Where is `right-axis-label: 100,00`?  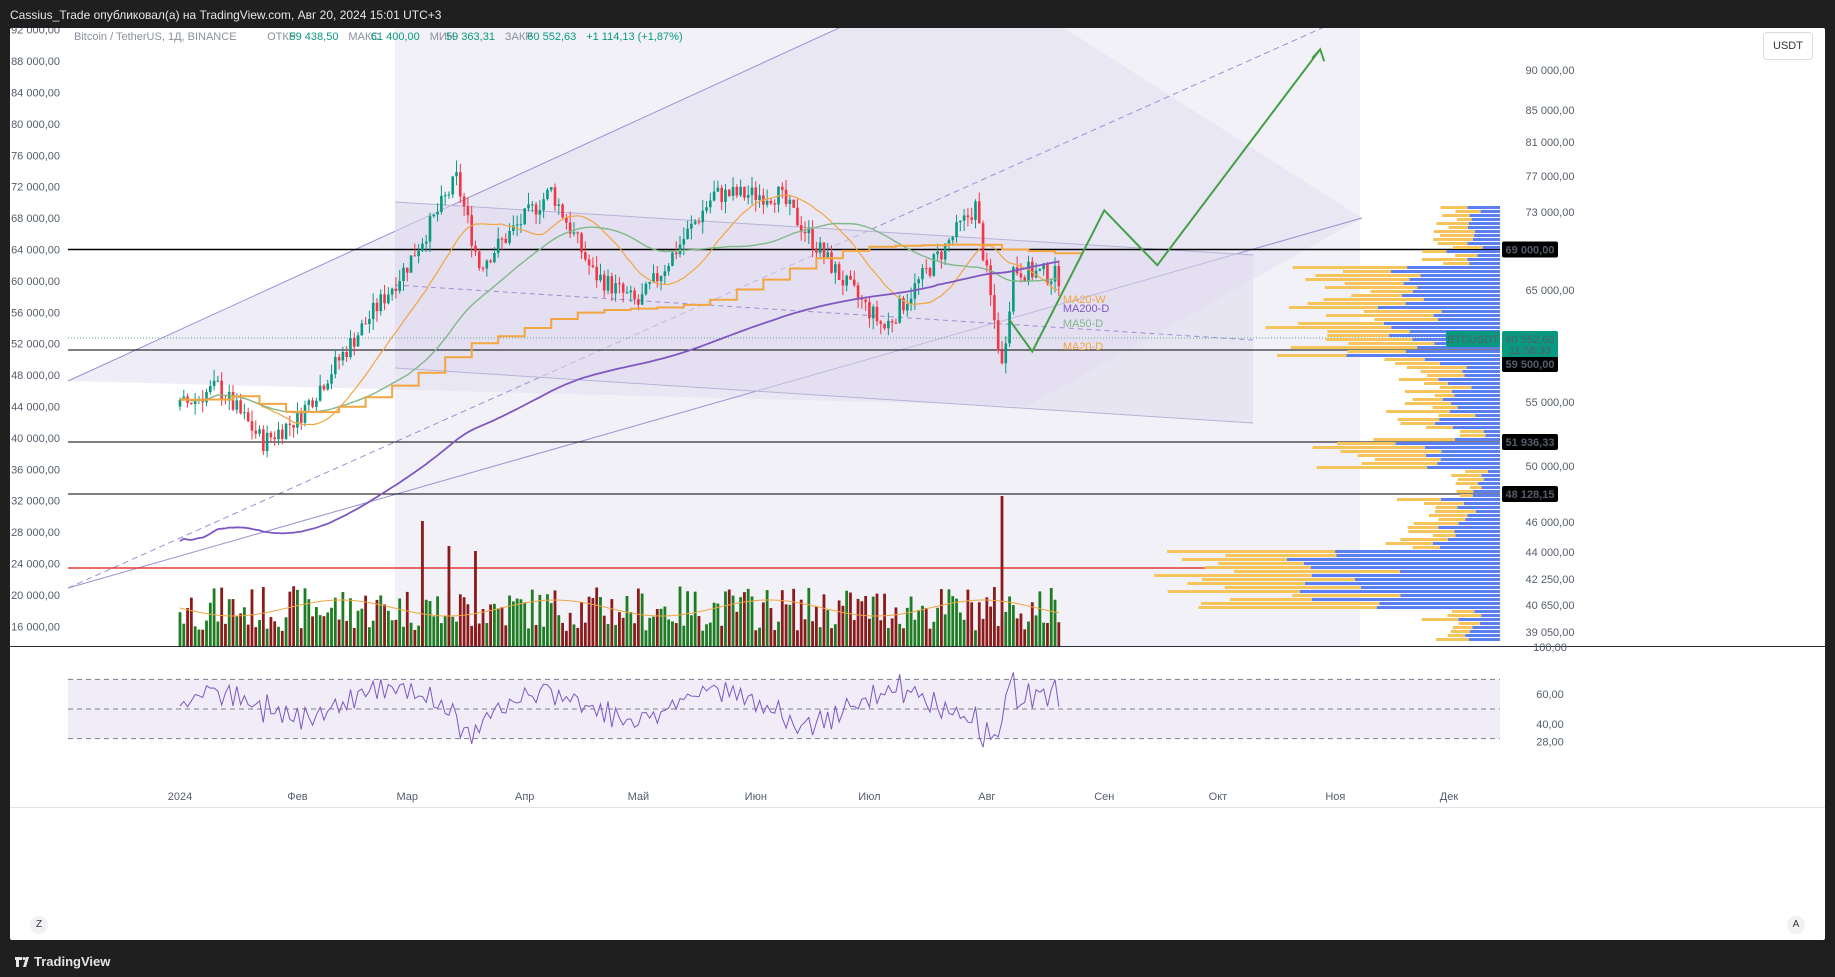
right-axis-label: 100,00 is located at coordinates (1550, 648).